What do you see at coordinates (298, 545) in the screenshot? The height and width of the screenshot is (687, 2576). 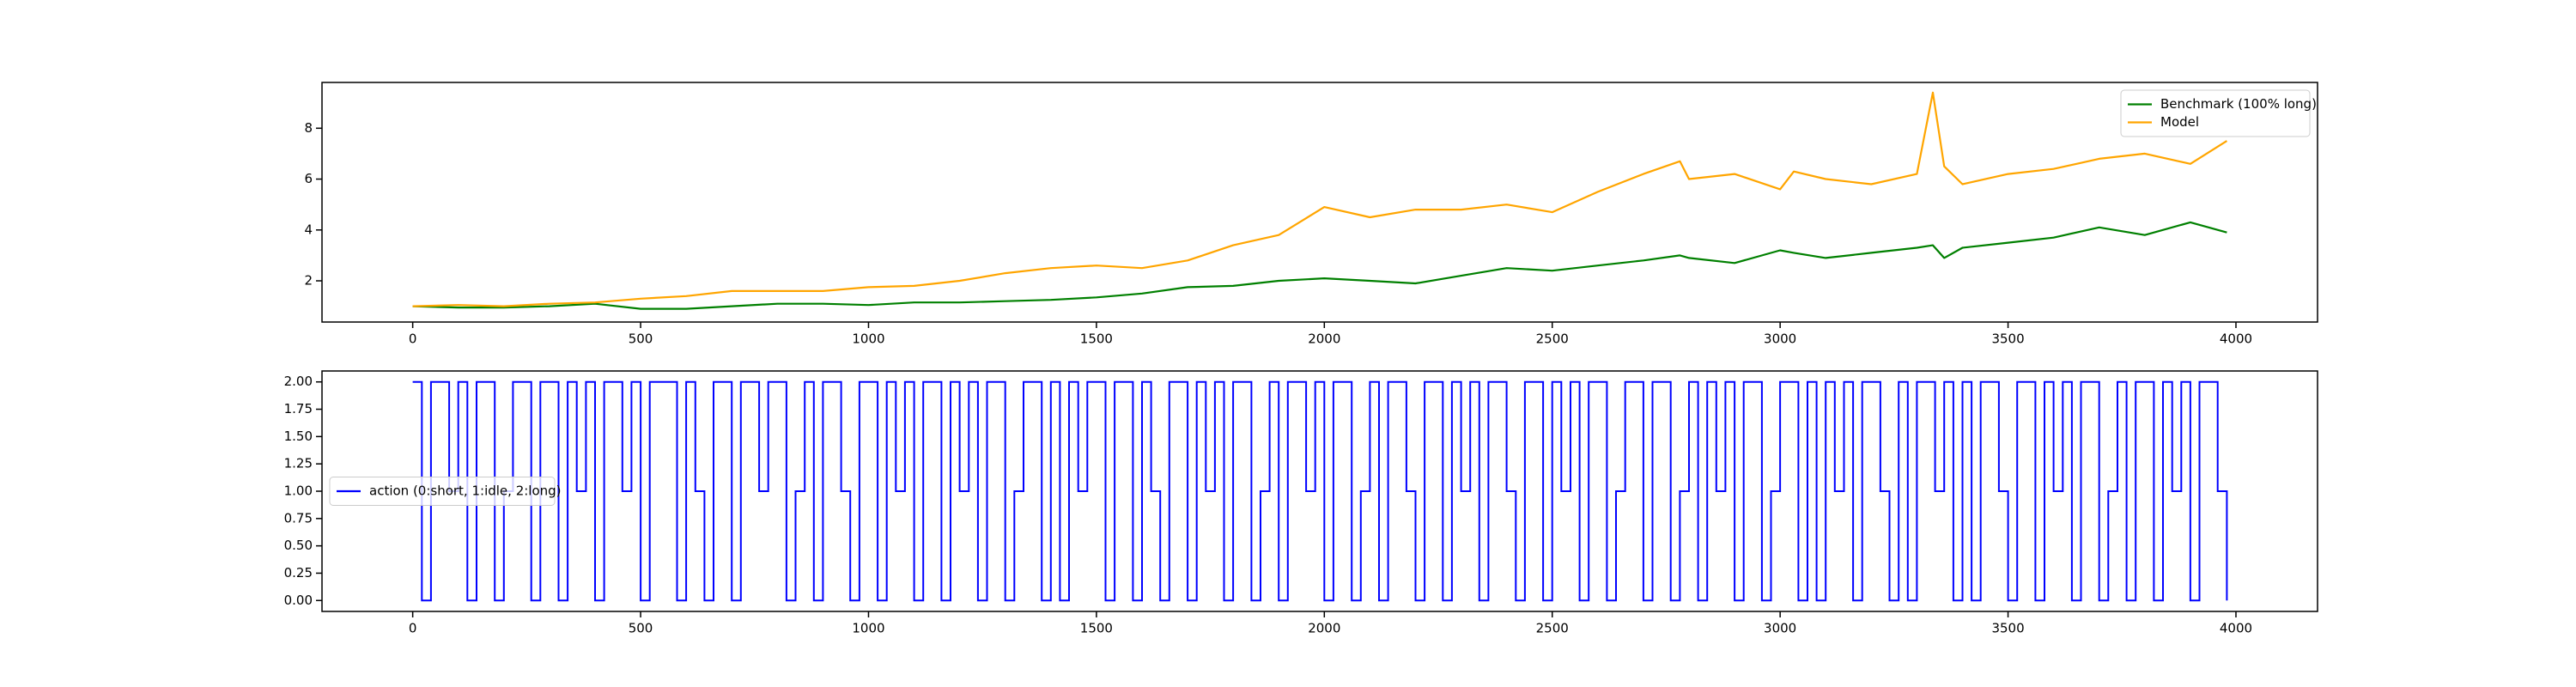 I see `y-tick-label: 0.50` at bounding box center [298, 545].